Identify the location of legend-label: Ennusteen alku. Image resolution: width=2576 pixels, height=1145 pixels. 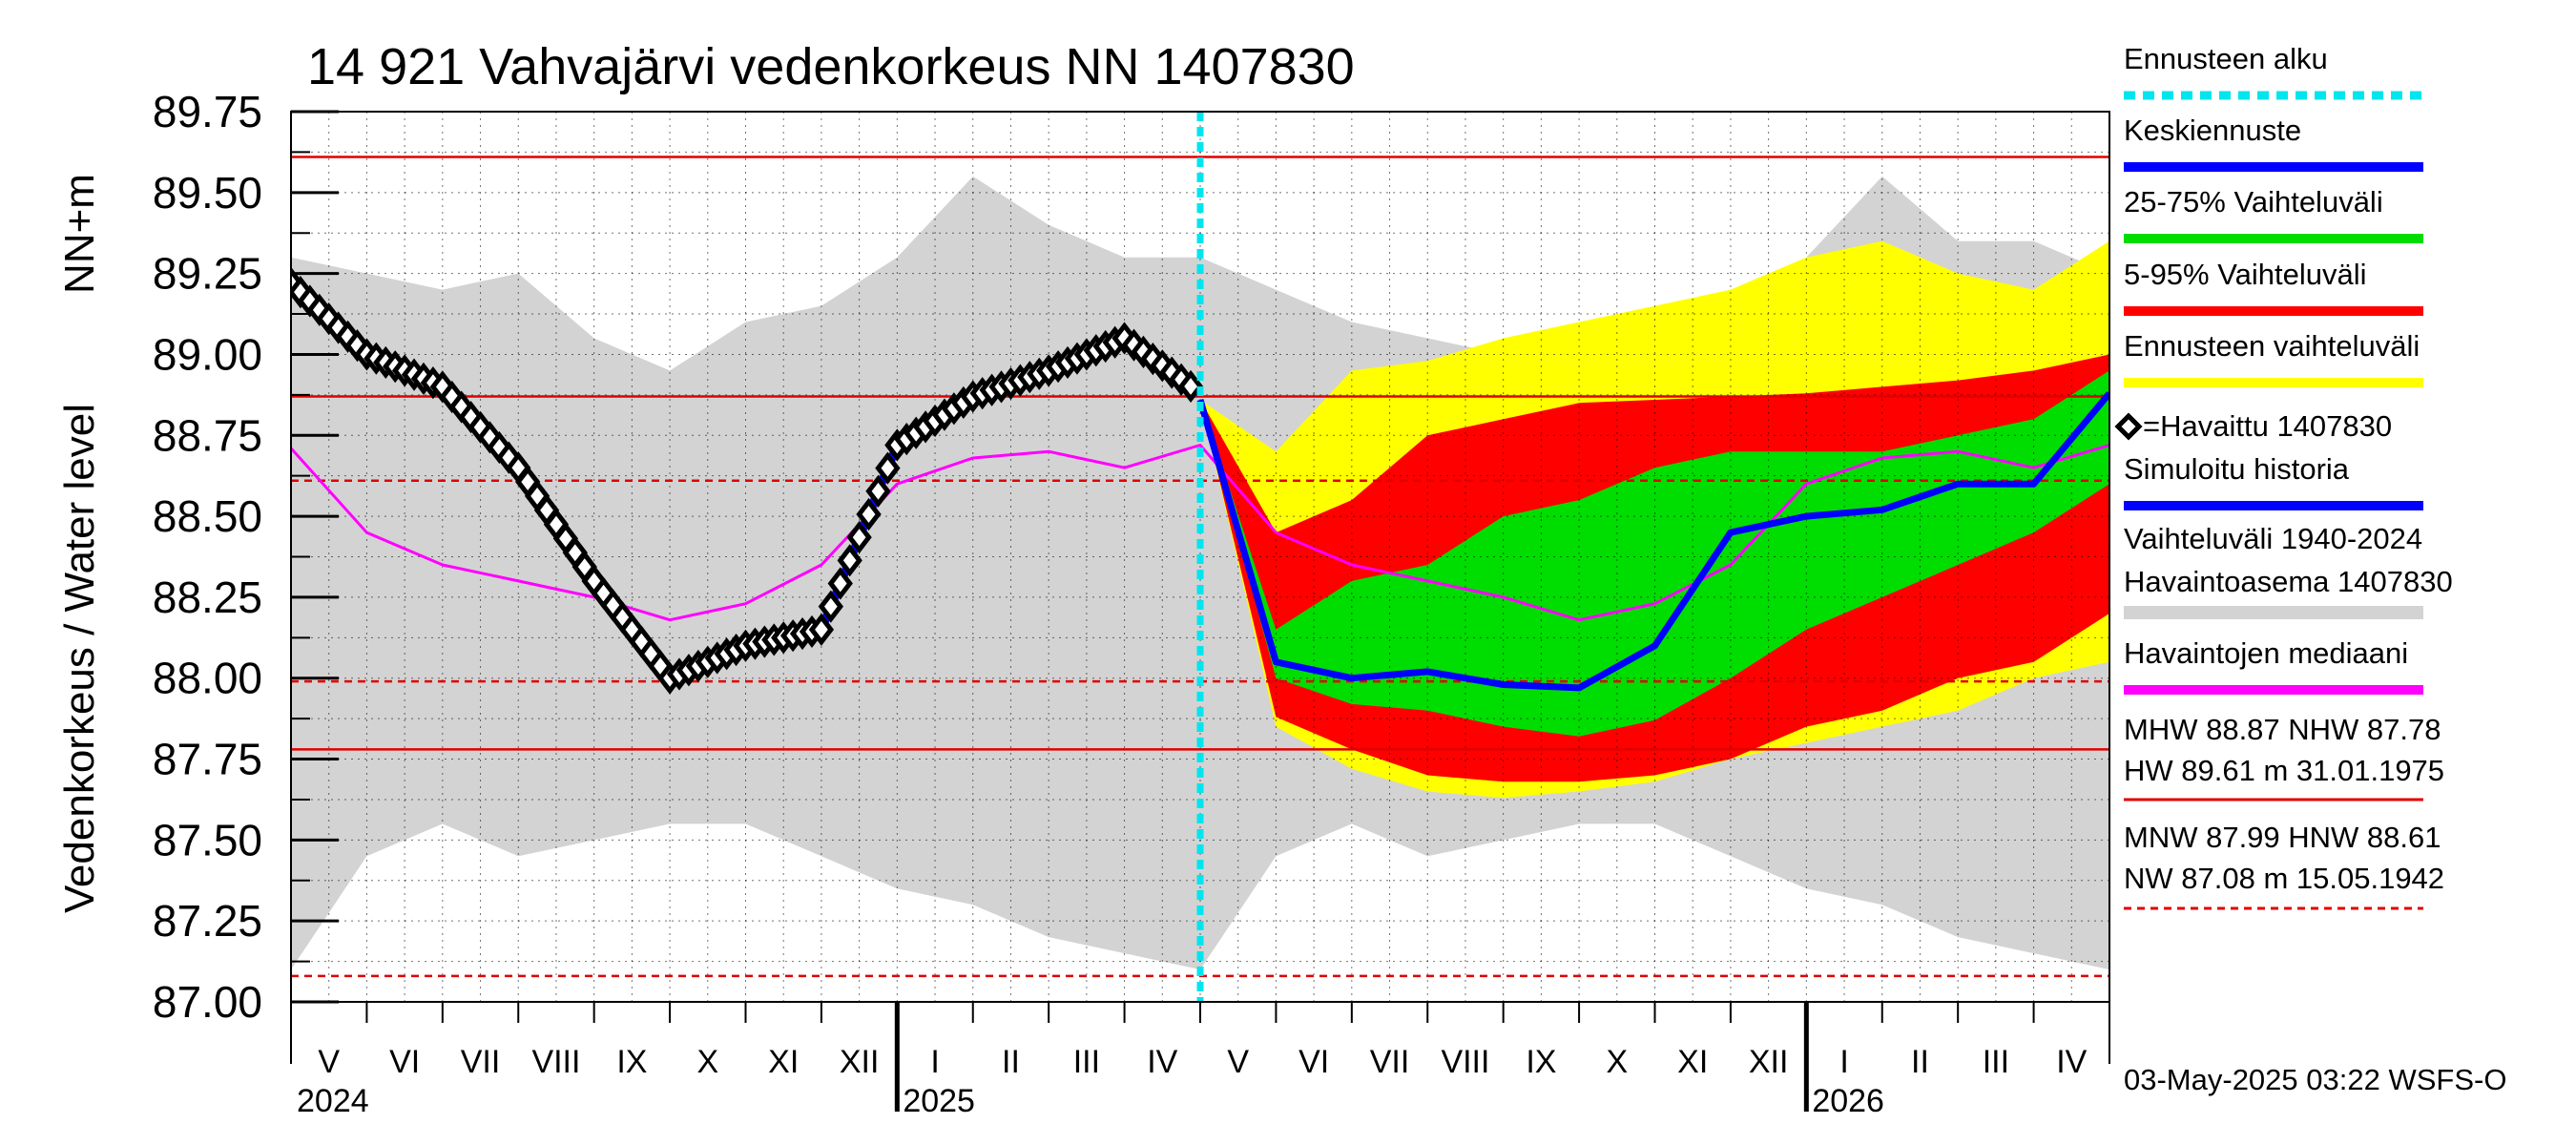
(2226, 58).